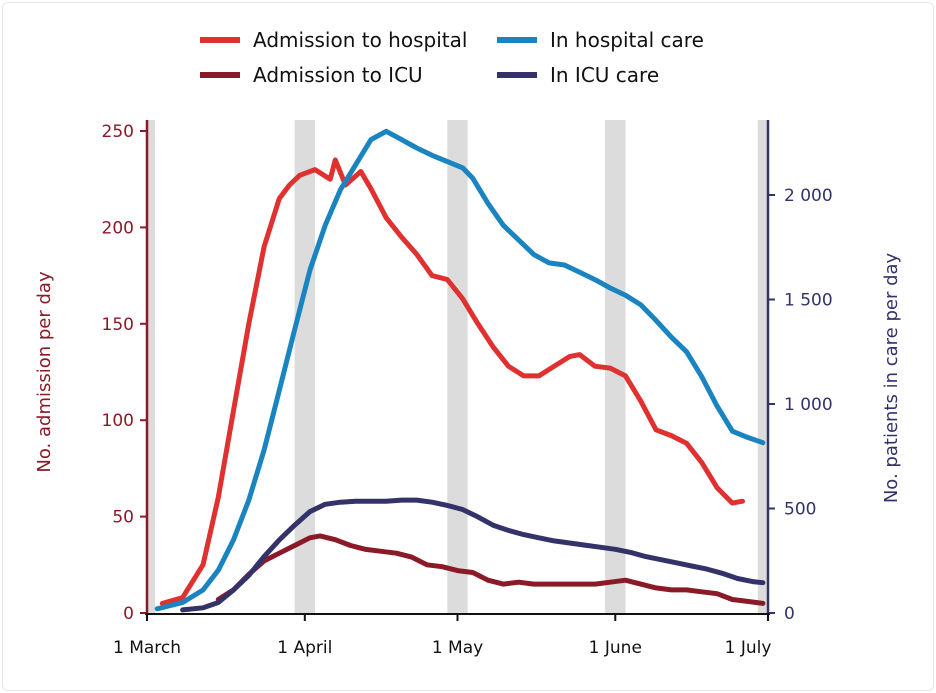 This screenshot has height=693, width=936. What do you see at coordinates (304, 648) in the screenshot?
I see `x-tick-label: 1 April` at bounding box center [304, 648].